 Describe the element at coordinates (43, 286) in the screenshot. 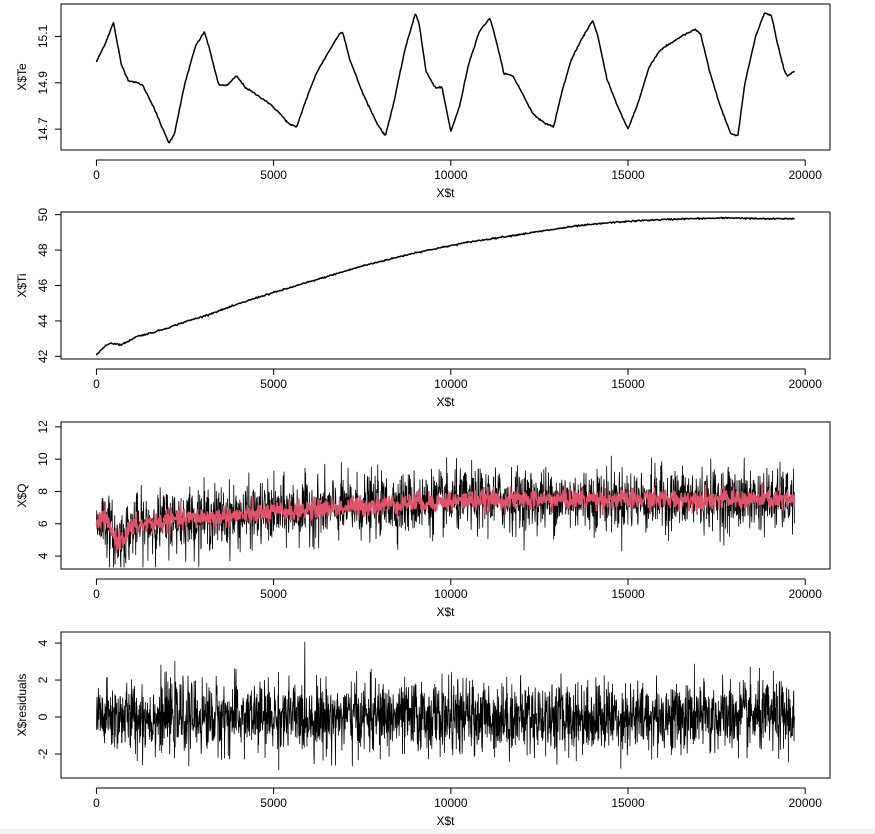

I see `y-tick-label: 46` at that location.